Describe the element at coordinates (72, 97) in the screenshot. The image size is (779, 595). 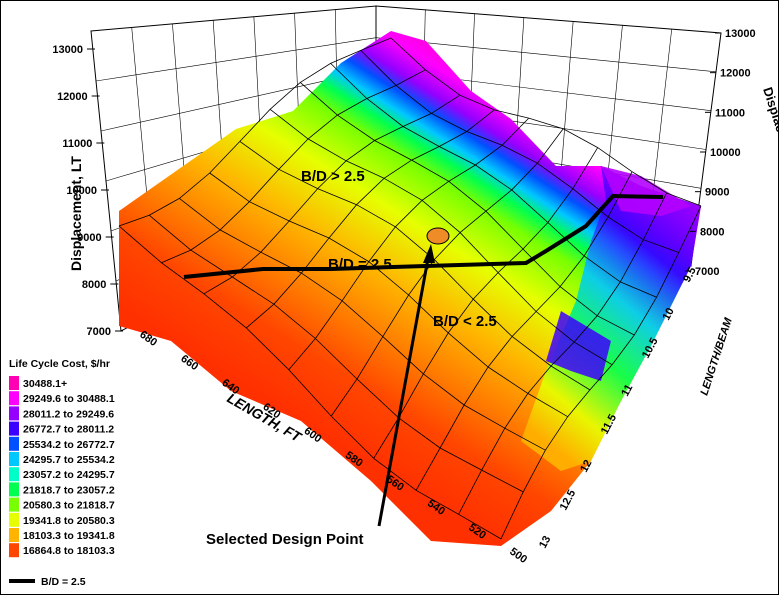
I see `z-tick-left-label: 12000` at that location.